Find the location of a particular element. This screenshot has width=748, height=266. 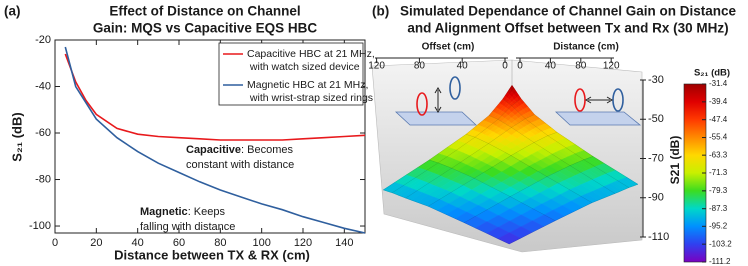

panel-label: (b) is located at coordinates (380, 11).